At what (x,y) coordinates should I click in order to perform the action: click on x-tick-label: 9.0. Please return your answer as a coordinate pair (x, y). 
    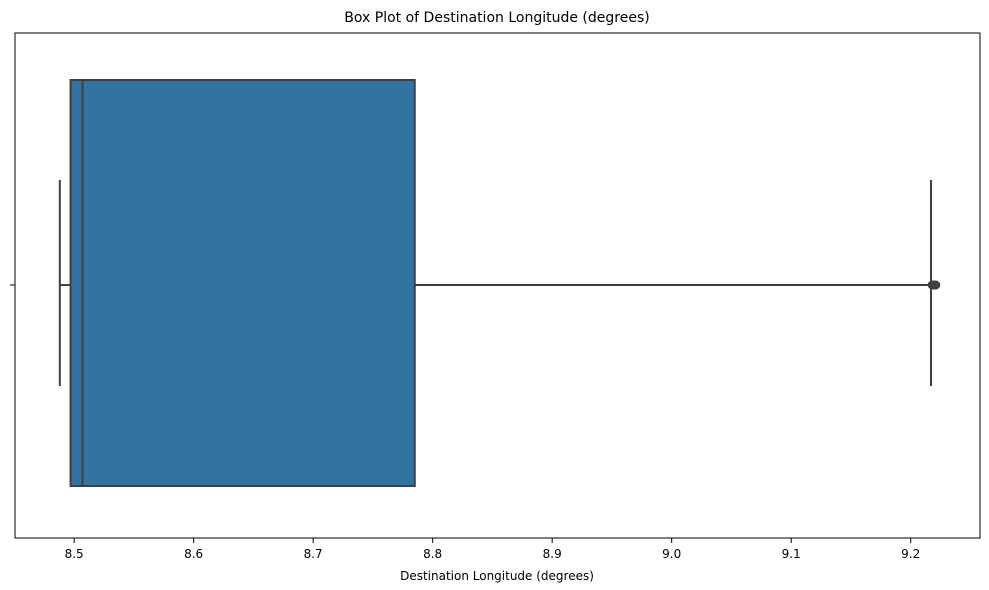
    Looking at the image, I should click on (671, 554).